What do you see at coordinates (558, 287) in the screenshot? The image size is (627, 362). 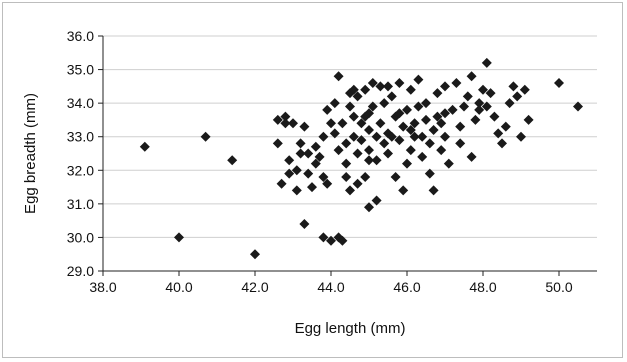 I see `x-tick-label: 50.0` at bounding box center [558, 287].